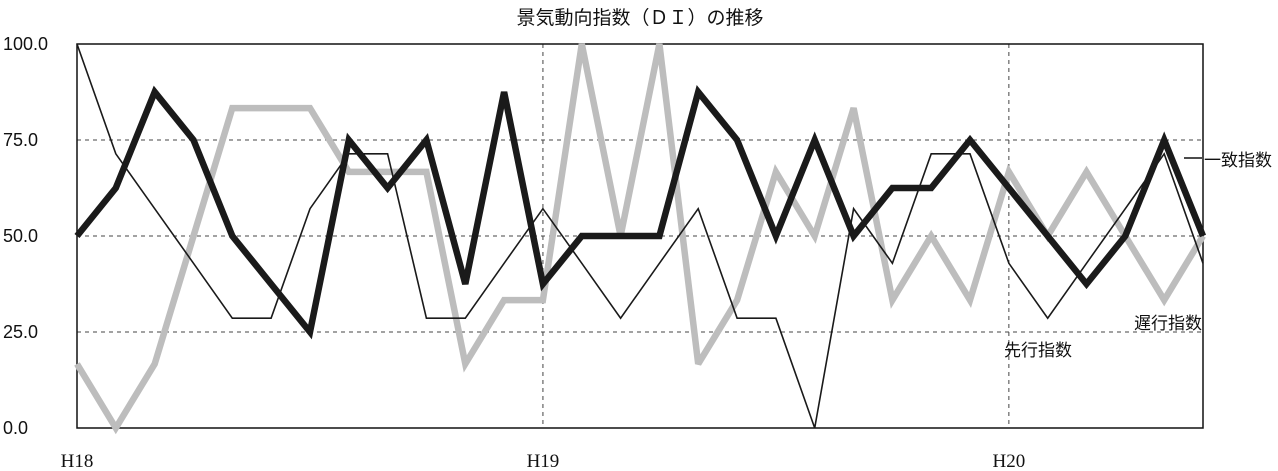 Image resolution: width=1278 pixels, height=471 pixels. Describe the element at coordinates (1238, 161) in the screenshot. I see `series-label-1: 一致指数` at that location.